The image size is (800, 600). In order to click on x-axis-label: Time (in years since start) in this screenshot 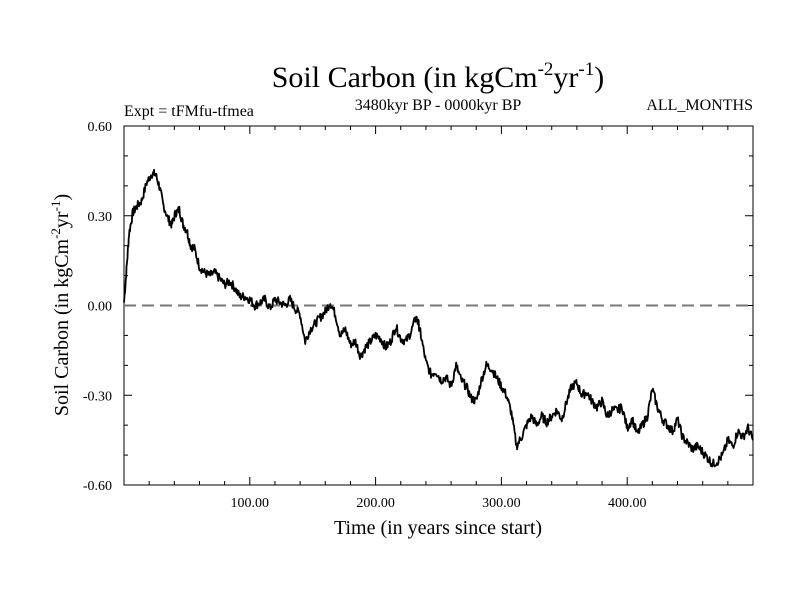, I will do `click(438, 528)`.